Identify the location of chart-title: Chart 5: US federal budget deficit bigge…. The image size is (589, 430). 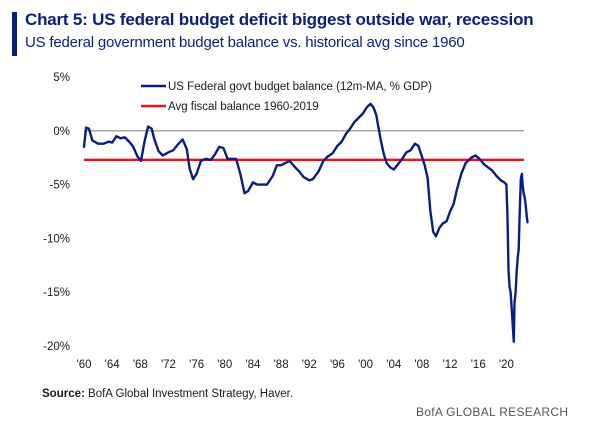
(279, 19).